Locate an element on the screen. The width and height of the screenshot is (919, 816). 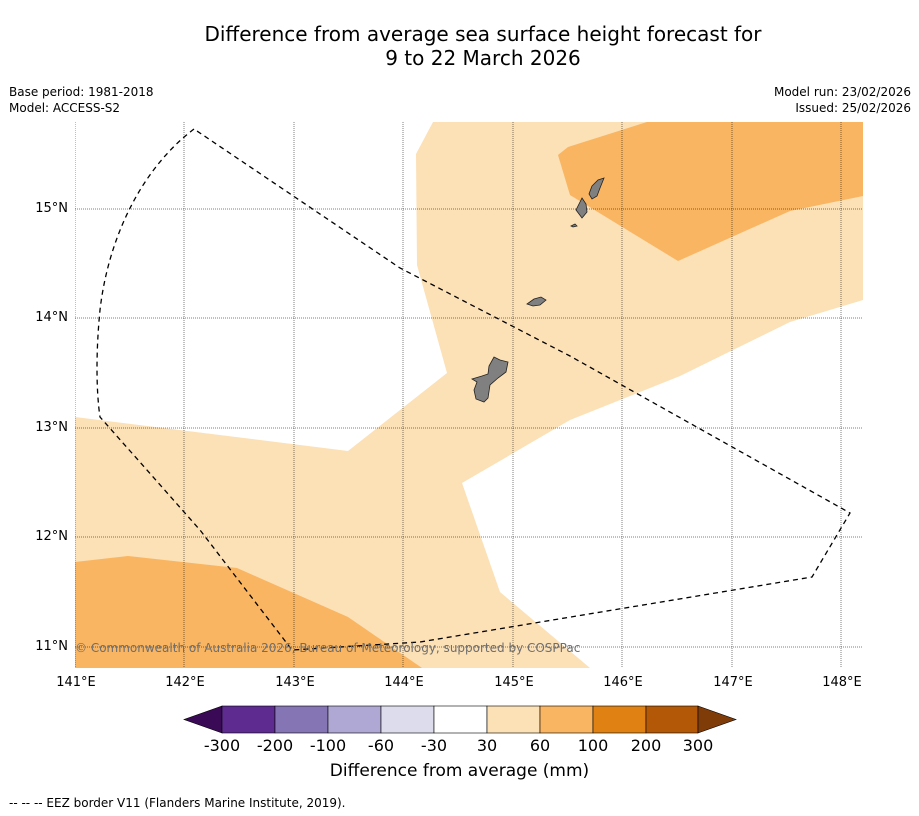
colorbar-extend-low is located at coordinates (203, 719).